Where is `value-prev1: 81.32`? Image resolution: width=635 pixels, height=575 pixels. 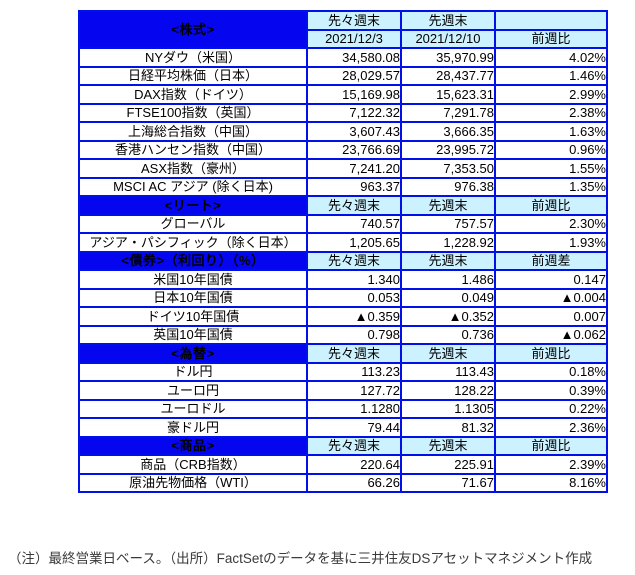 value-prev1: 81.32 is located at coordinates (448, 427).